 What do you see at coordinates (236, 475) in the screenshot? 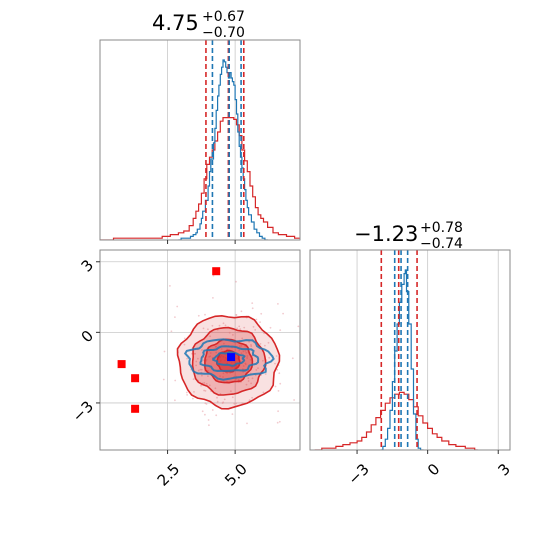
I see `joint-x-tick-label: 5.0` at bounding box center [236, 475].